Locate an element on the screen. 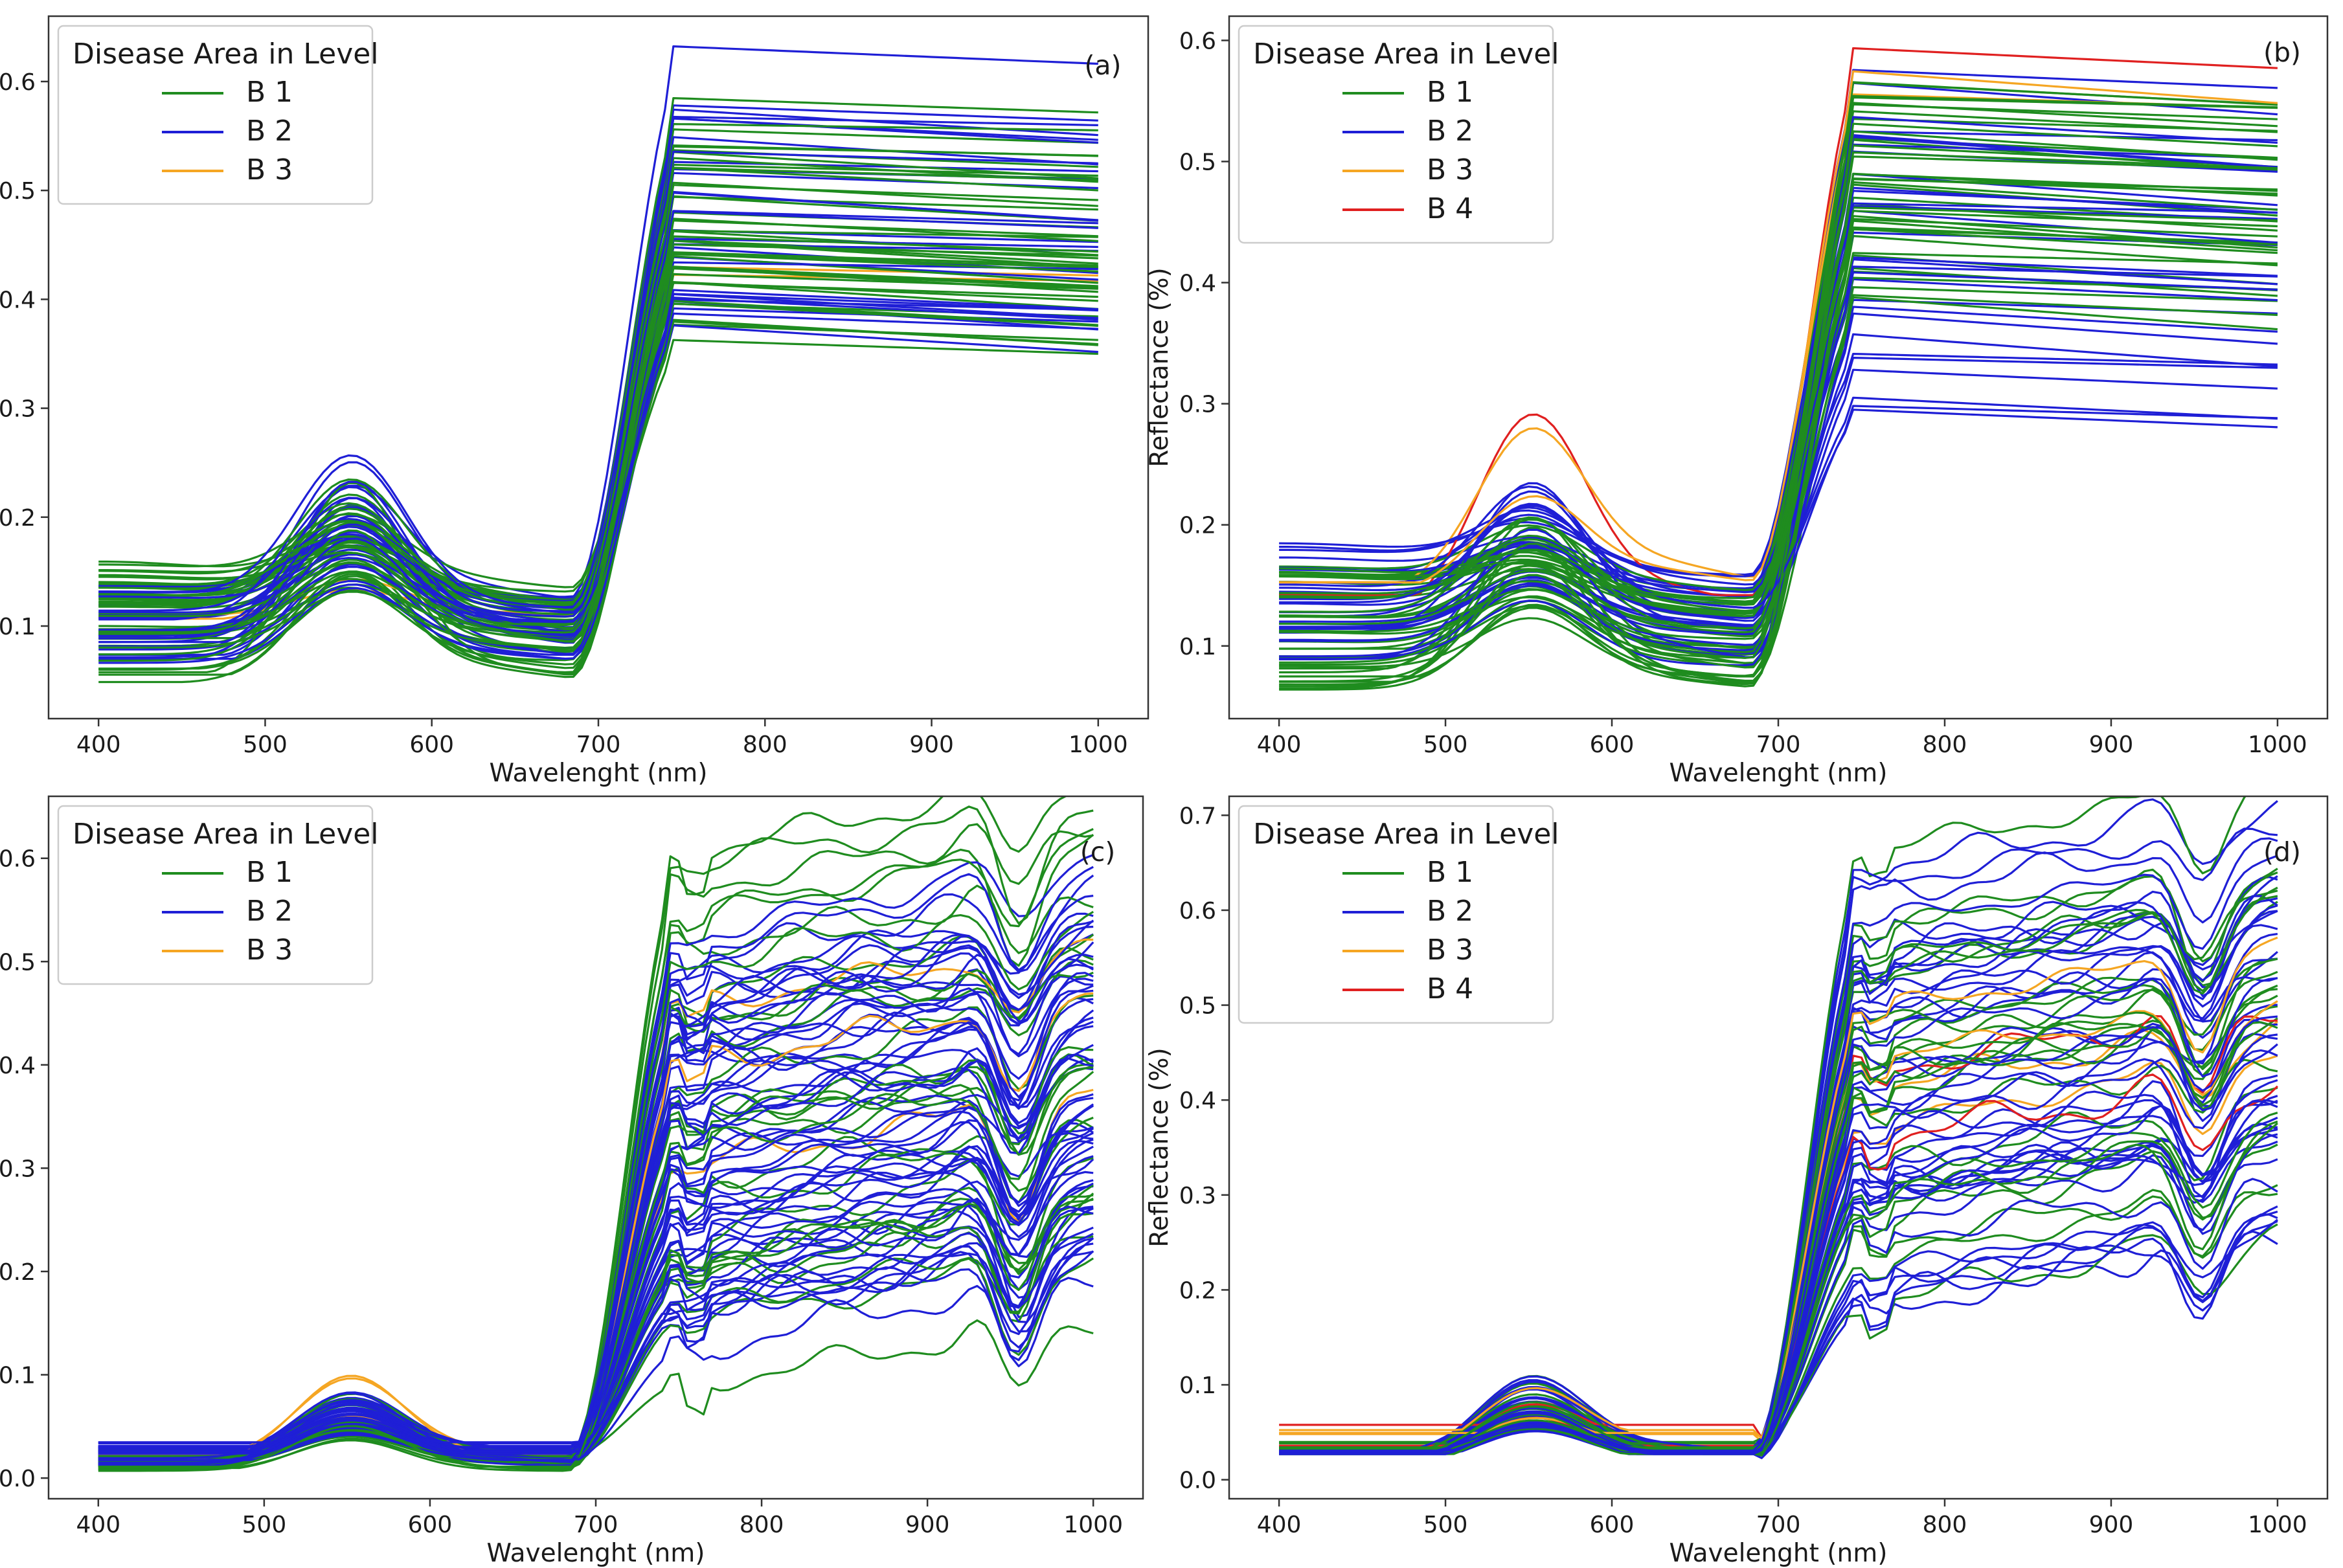 The image size is (2343, 1568). panel-label: (a) is located at coordinates (1102, 66).